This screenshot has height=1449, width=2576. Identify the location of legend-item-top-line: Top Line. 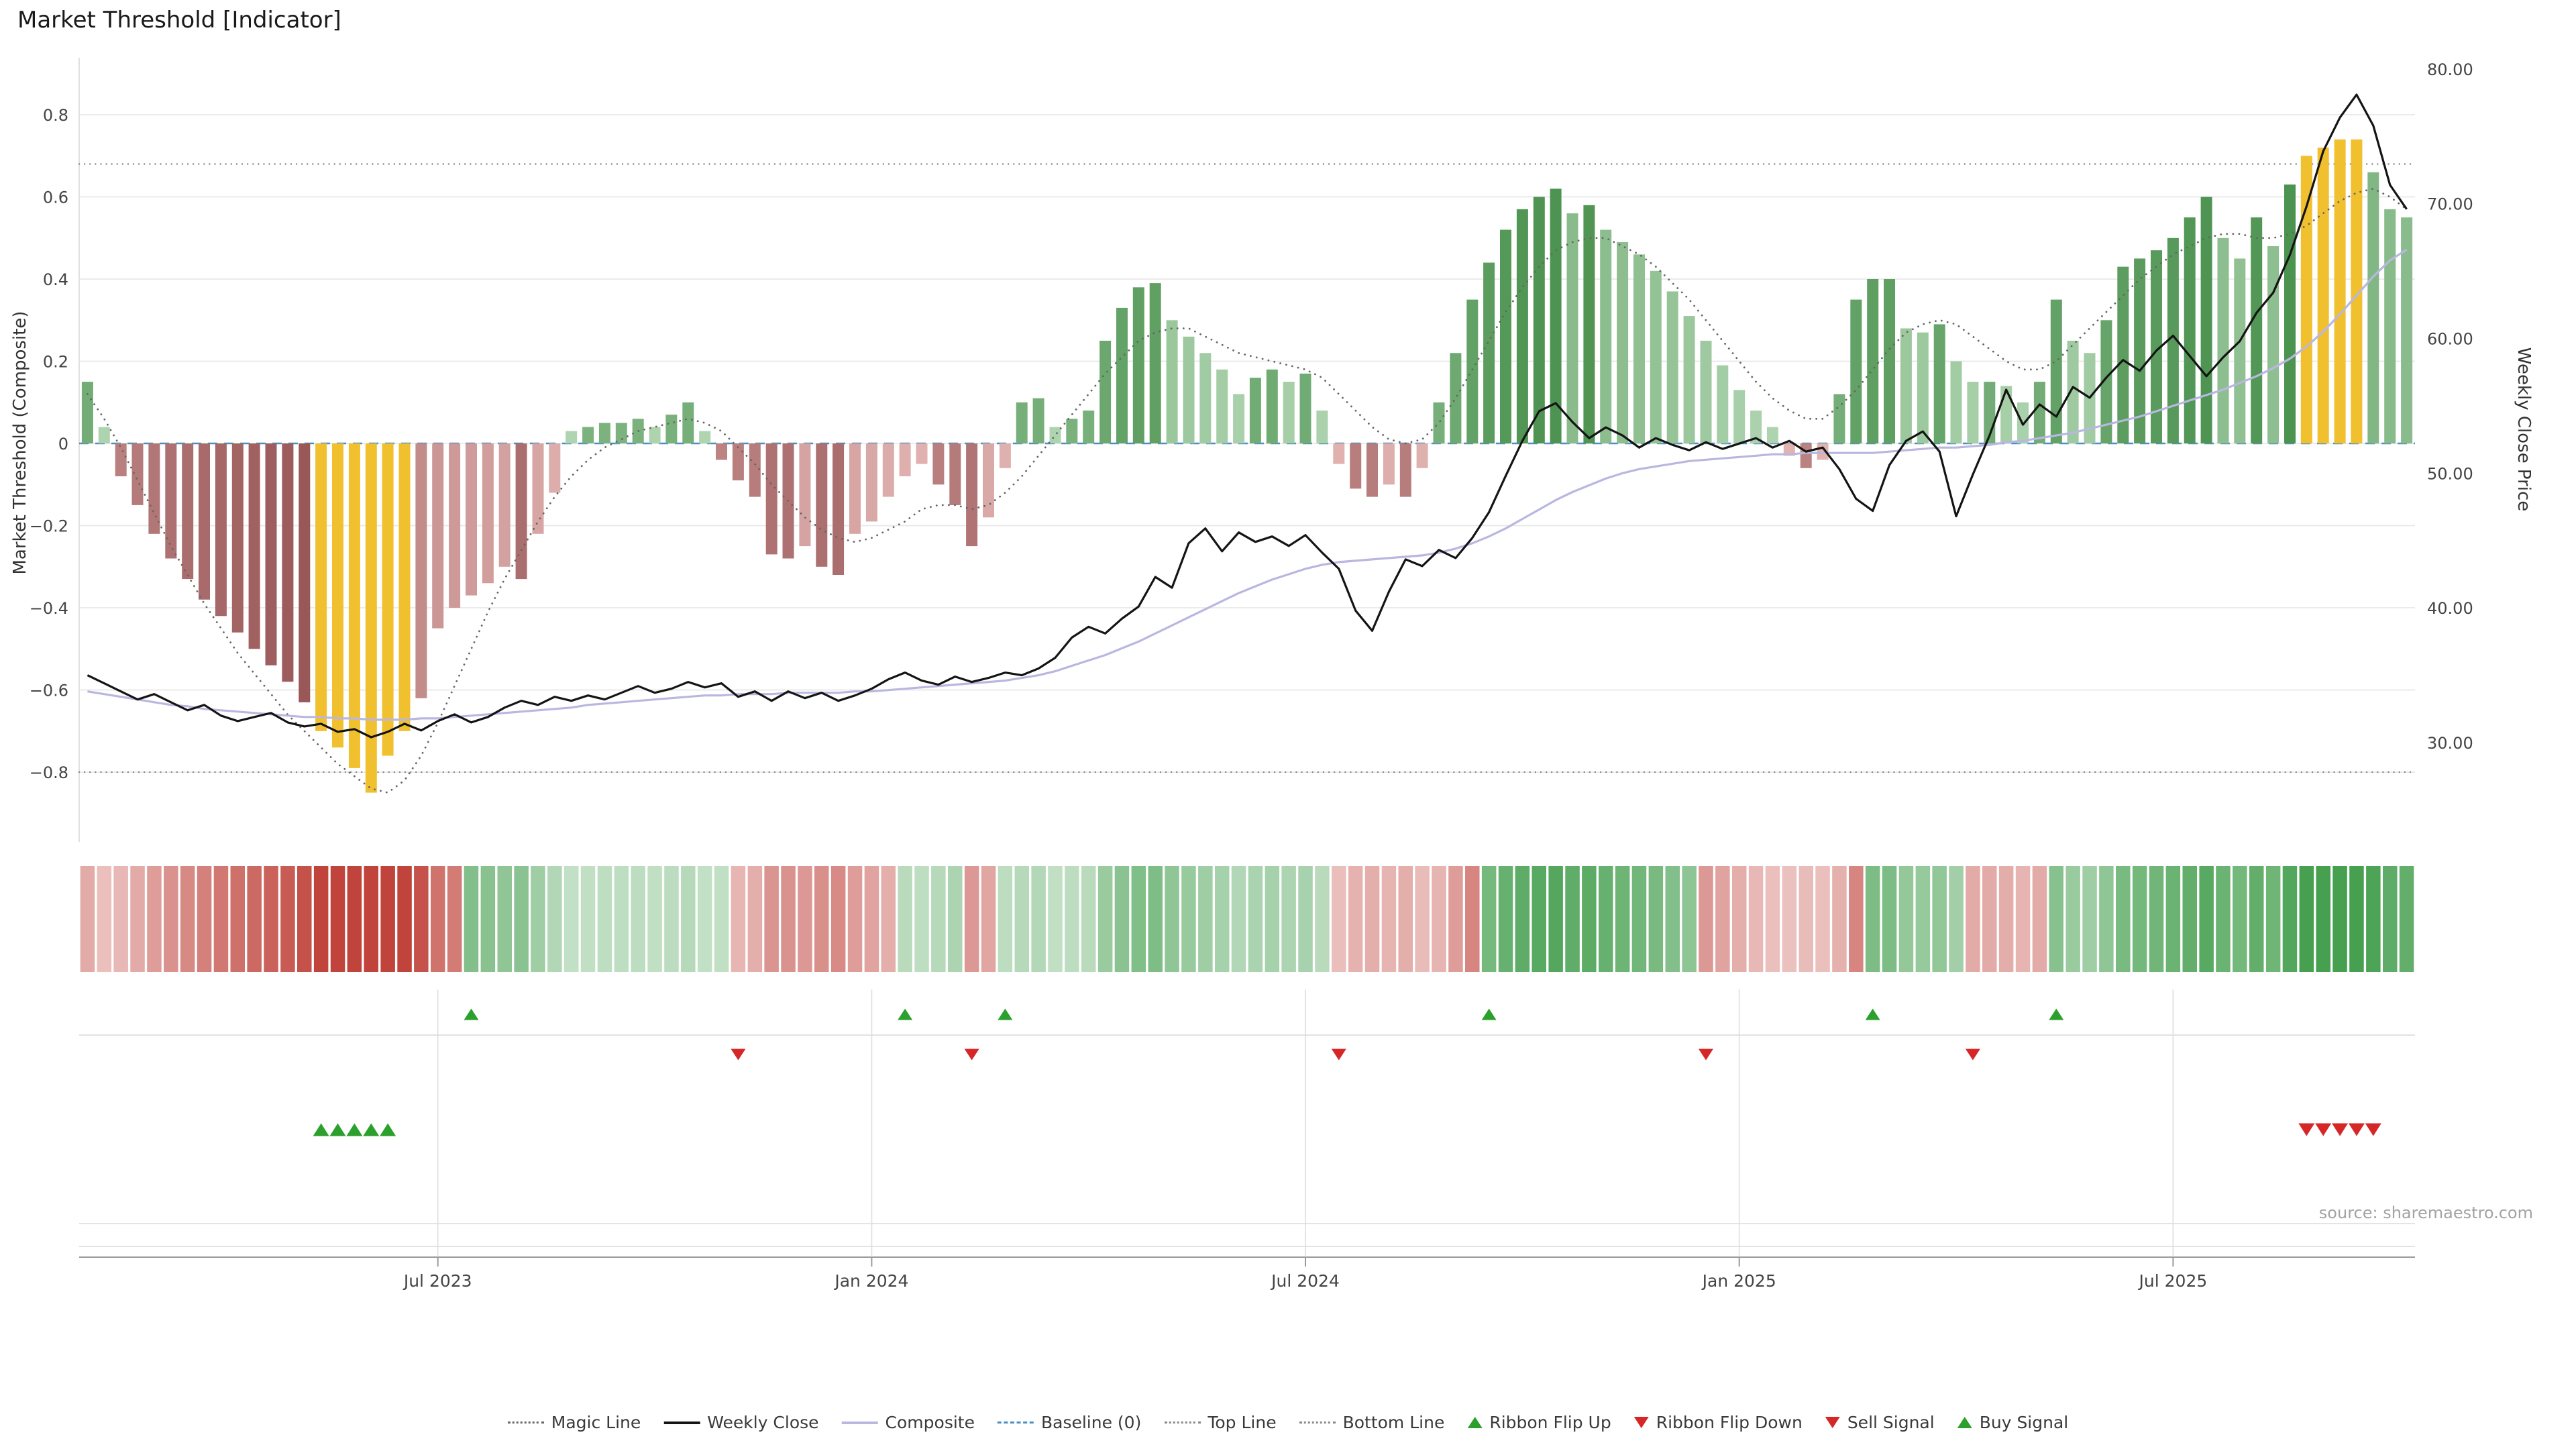
(1220, 1422).